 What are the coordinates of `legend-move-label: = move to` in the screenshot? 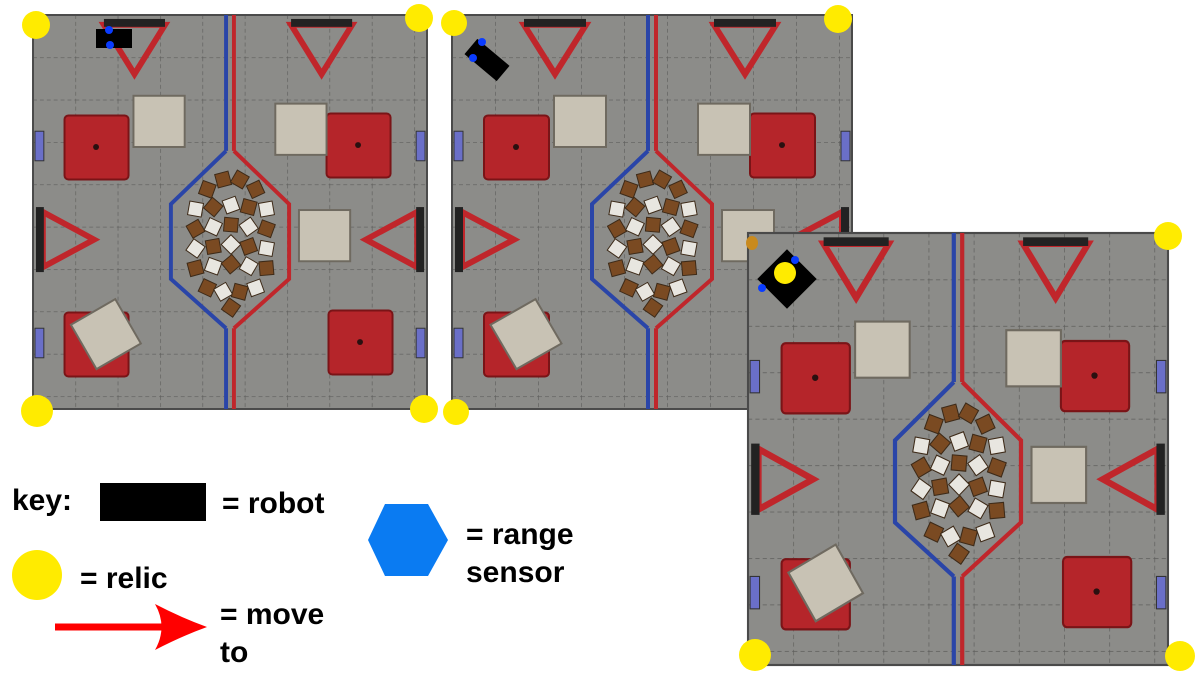 It's located at (272, 633).